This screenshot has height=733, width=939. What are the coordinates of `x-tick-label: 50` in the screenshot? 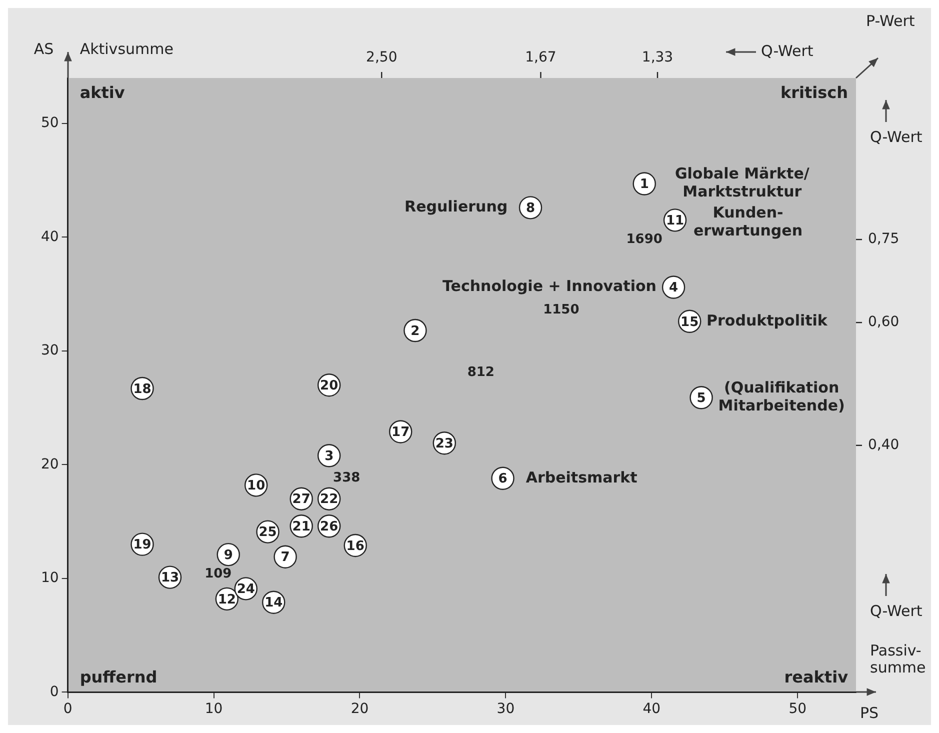 It's located at (797, 709).